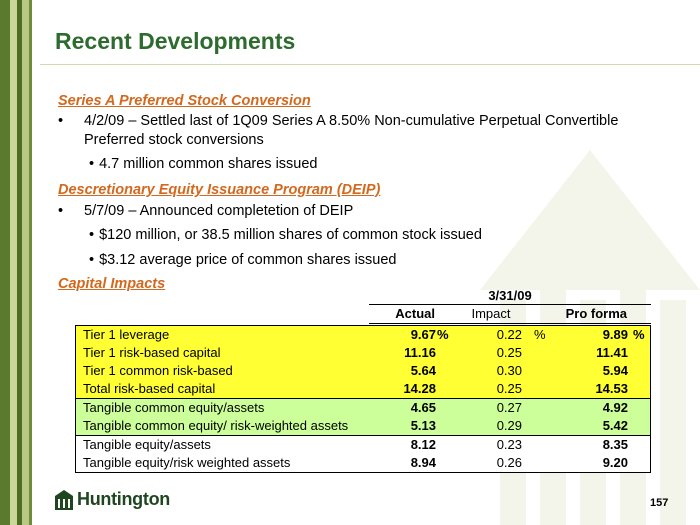 This screenshot has width=700, height=525. Describe the element at coordinates (112, 284) in the screenshot. I see `section-heading-capital: Capital Impacts` at that location.